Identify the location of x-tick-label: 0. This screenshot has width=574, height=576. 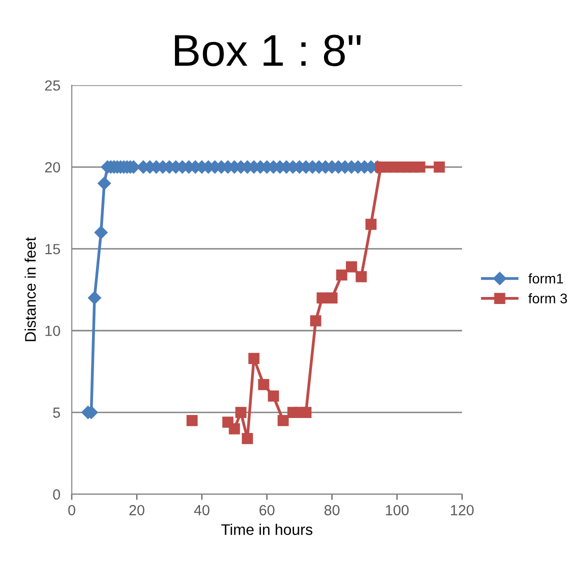
(72, 510).